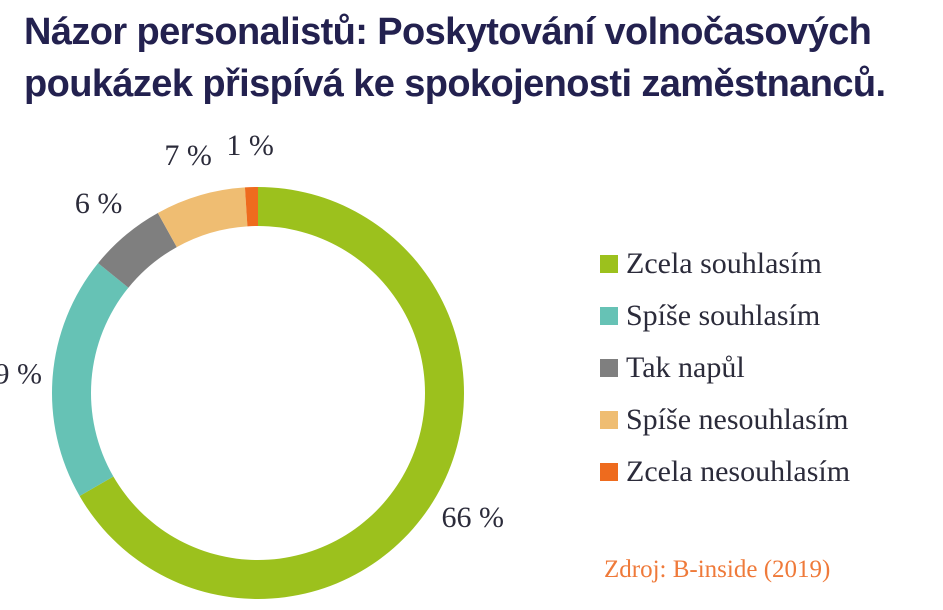 Image resolution: width=943 pixels, height=610 pixels. I want to click on donut-slice-spise-nesouhlasim, so click(202, 217).